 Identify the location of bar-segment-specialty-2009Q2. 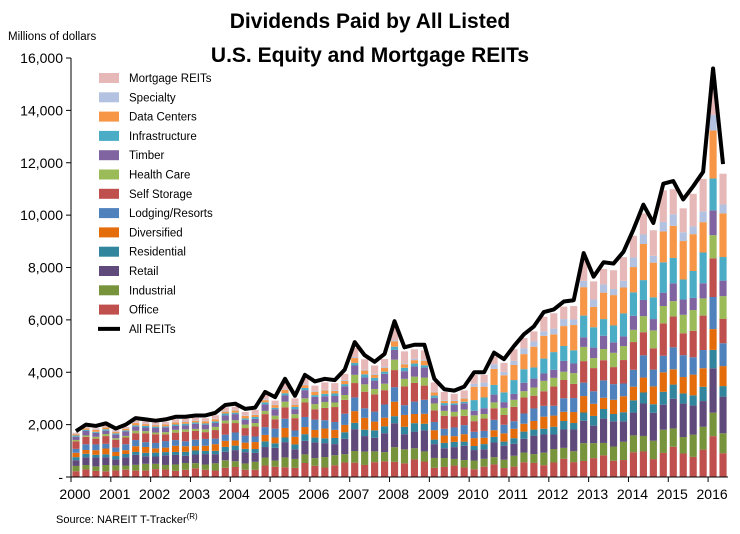
(444, 400).